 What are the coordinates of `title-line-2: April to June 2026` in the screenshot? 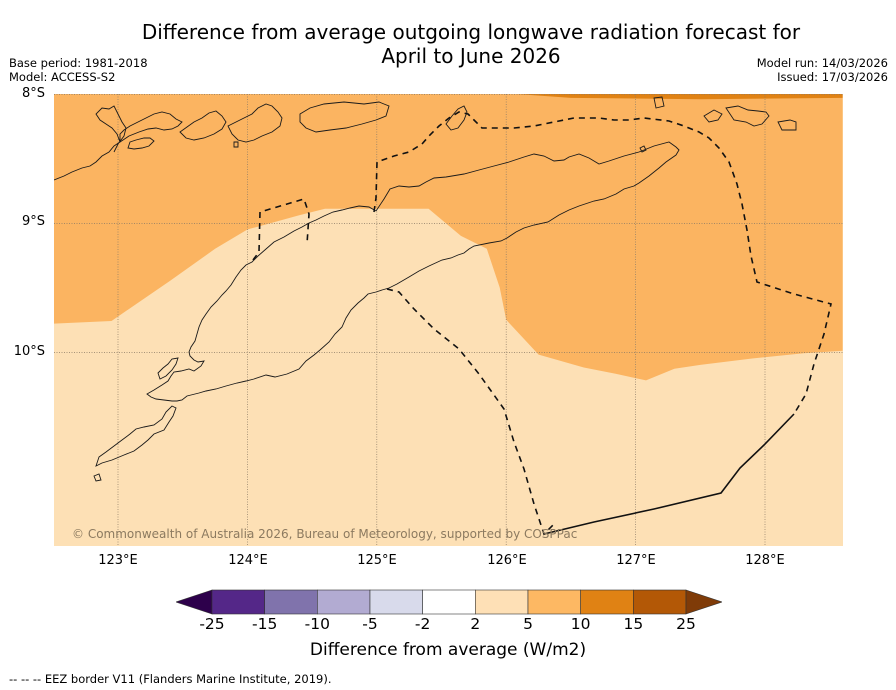 It's located at (471, 56).